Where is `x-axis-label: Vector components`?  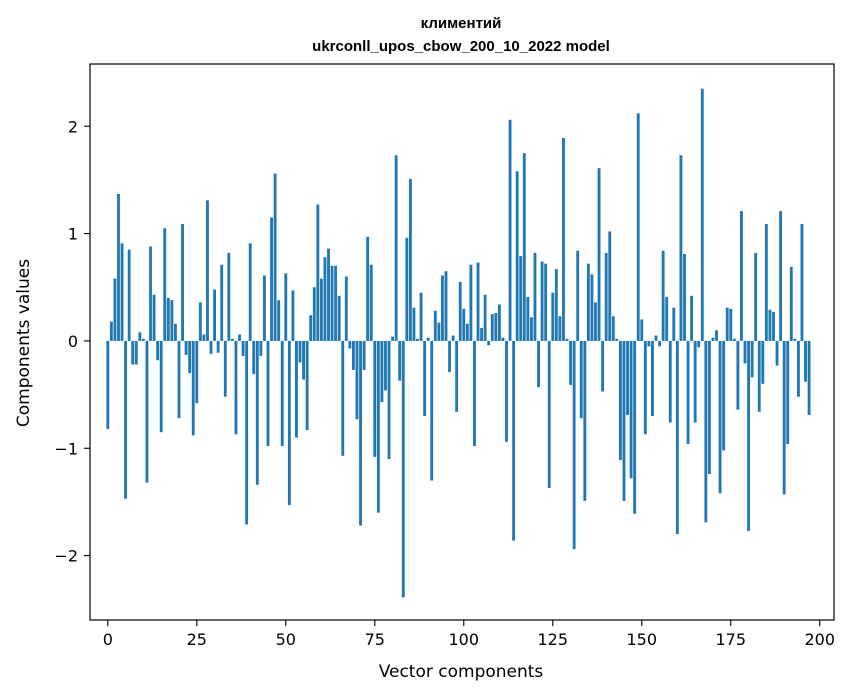
x-axis-label: Vector components is located at coordinates (461, 672).